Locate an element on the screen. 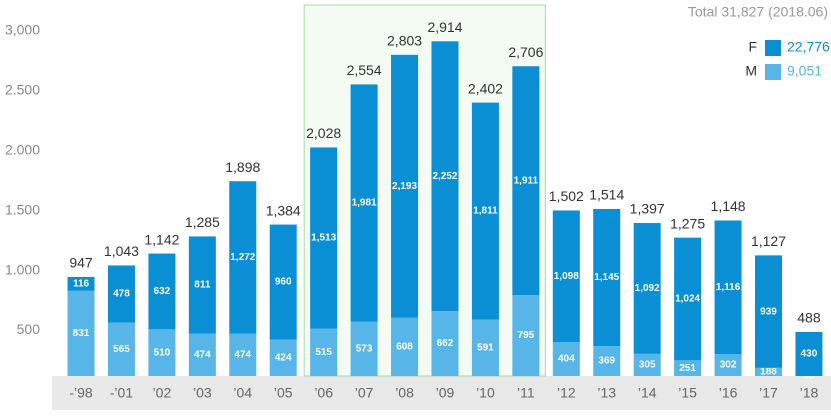 The image size is (831, 420). segment-label: 1,024 is located at coordinates (687, 299).